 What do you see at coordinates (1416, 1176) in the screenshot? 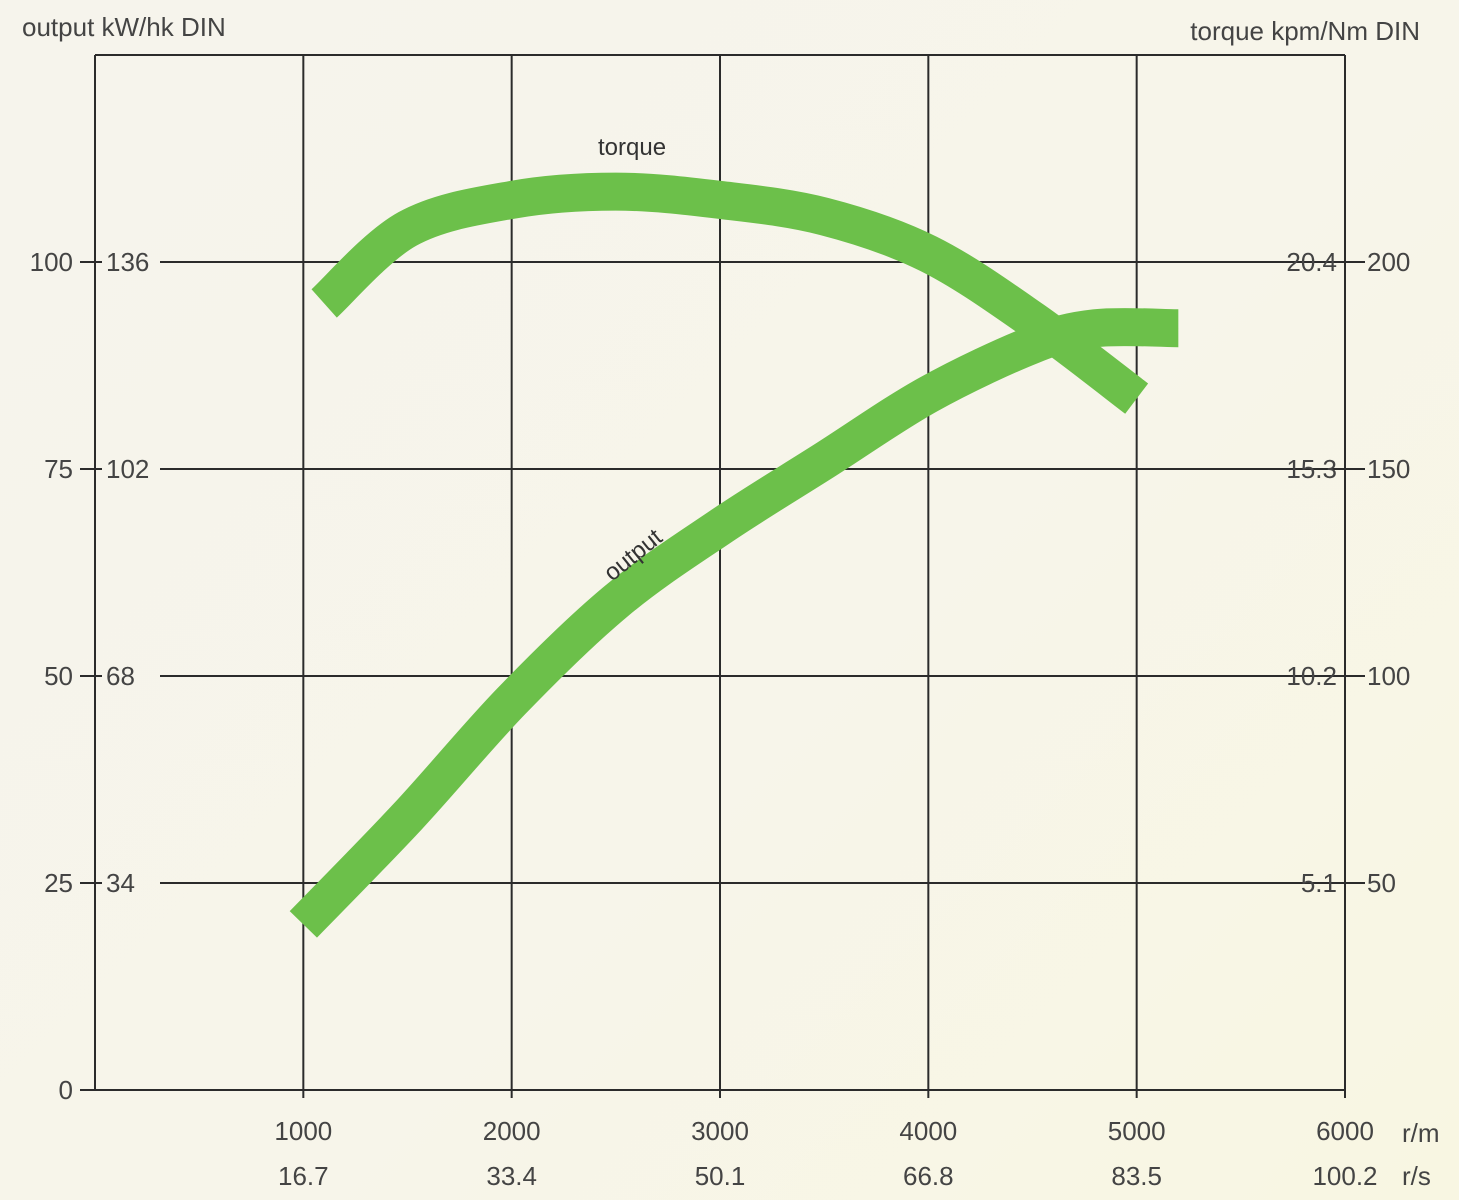
I see `x-unit-rps-label: r/s` at bounding box center [1416, 1176].